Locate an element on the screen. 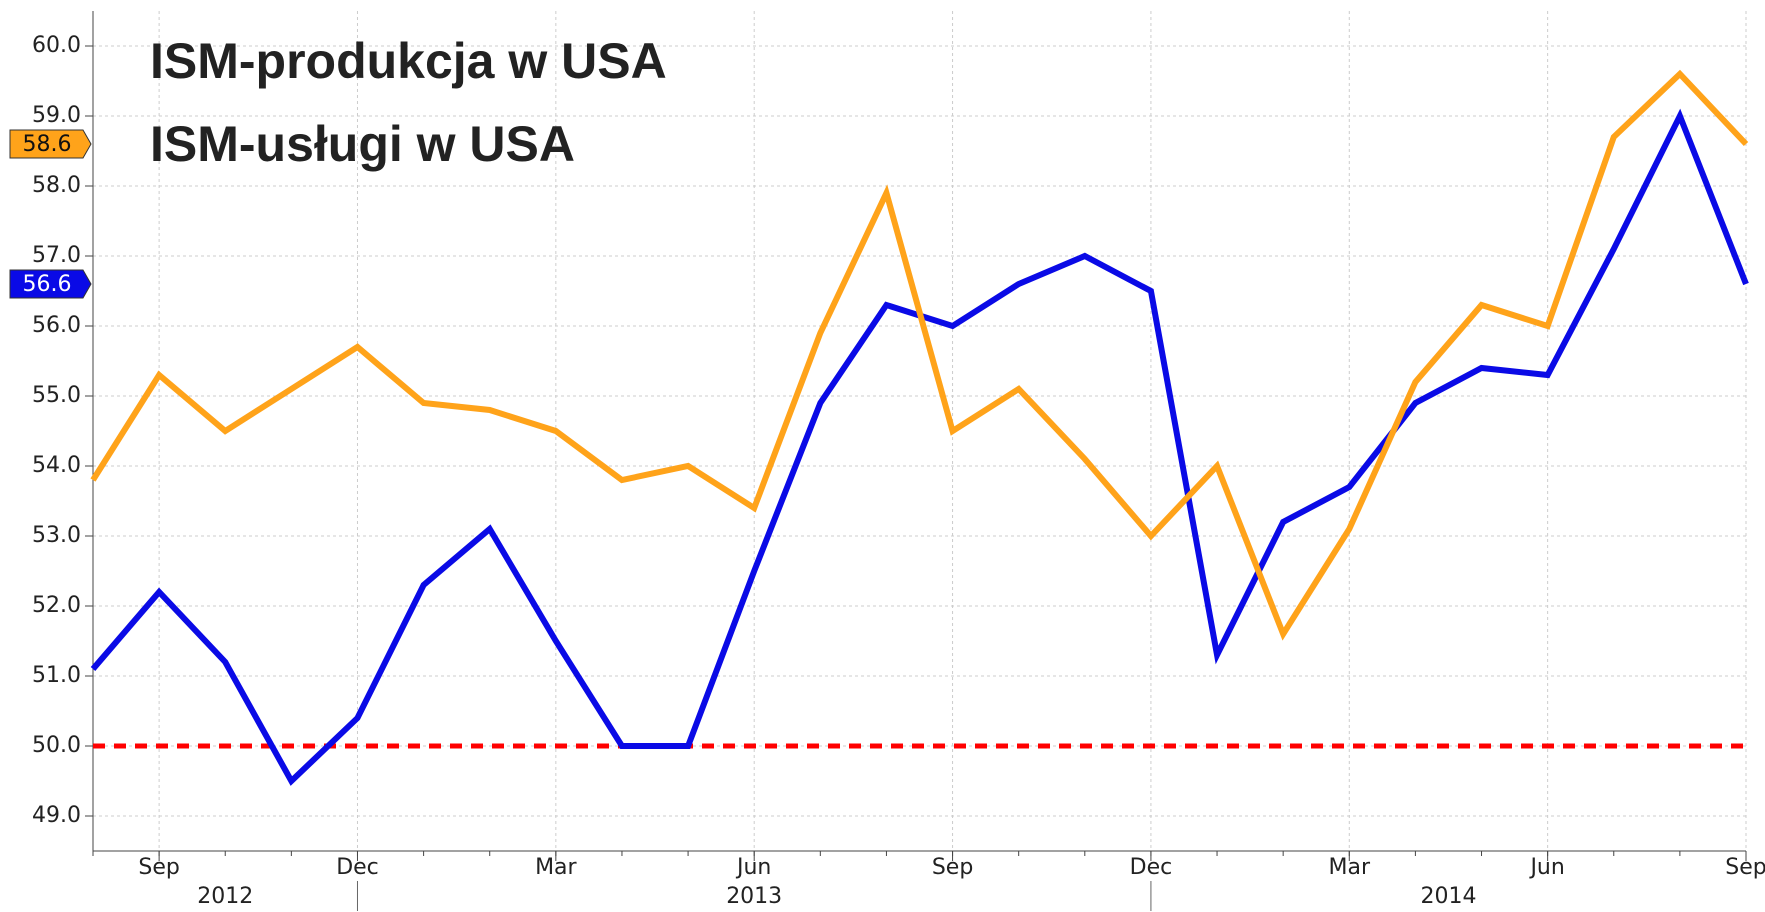  y-tick-label: 60.0 is located at coordinates (56, 45).